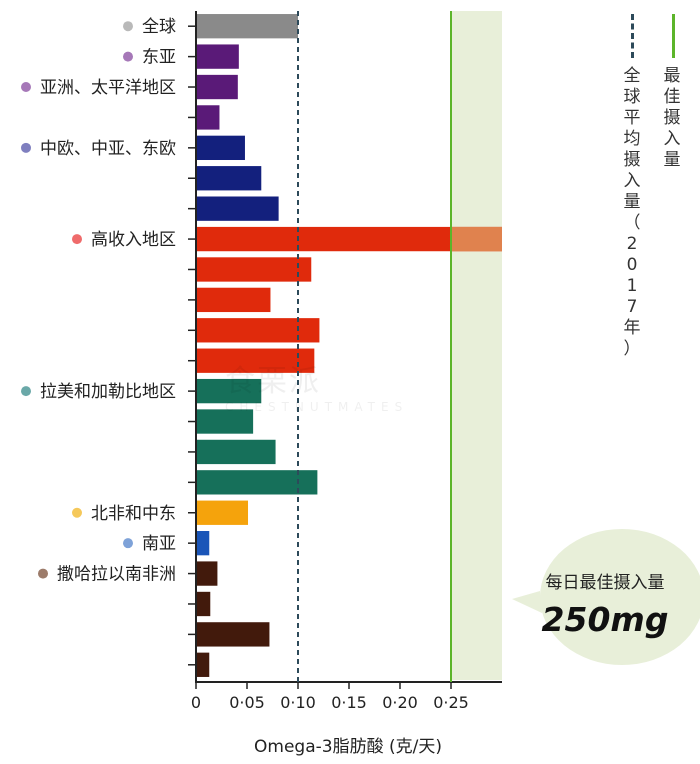  I want to click on legend-solid-swatch, so click(673, 36).